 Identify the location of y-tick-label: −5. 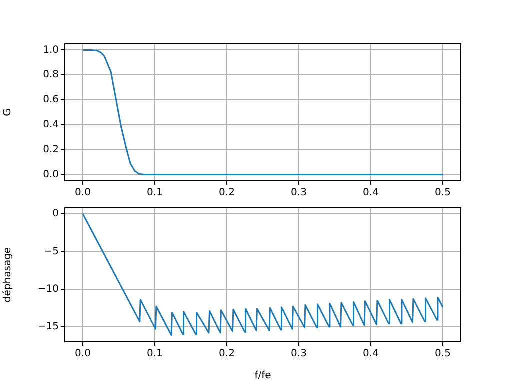
(51, 252).